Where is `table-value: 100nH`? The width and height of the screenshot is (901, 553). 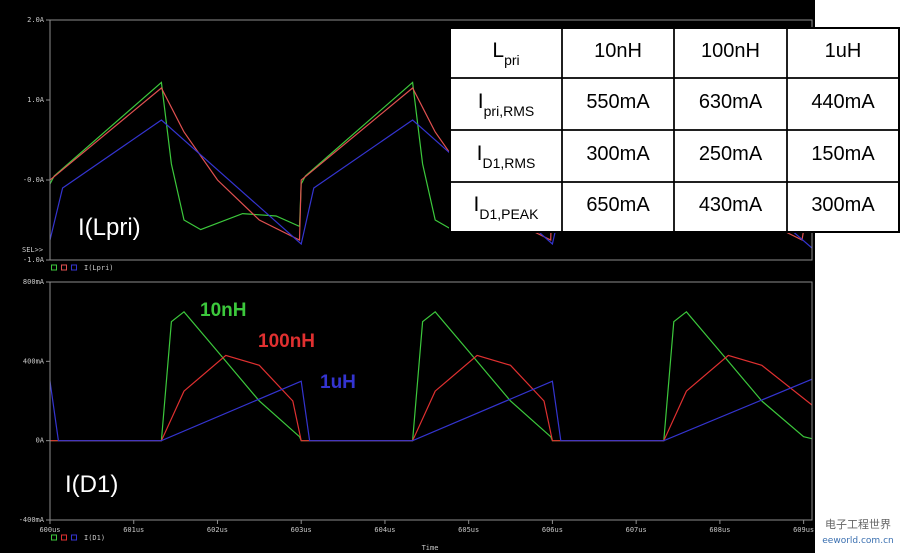
table-value: 100nH is located at coordinates (730, 51).